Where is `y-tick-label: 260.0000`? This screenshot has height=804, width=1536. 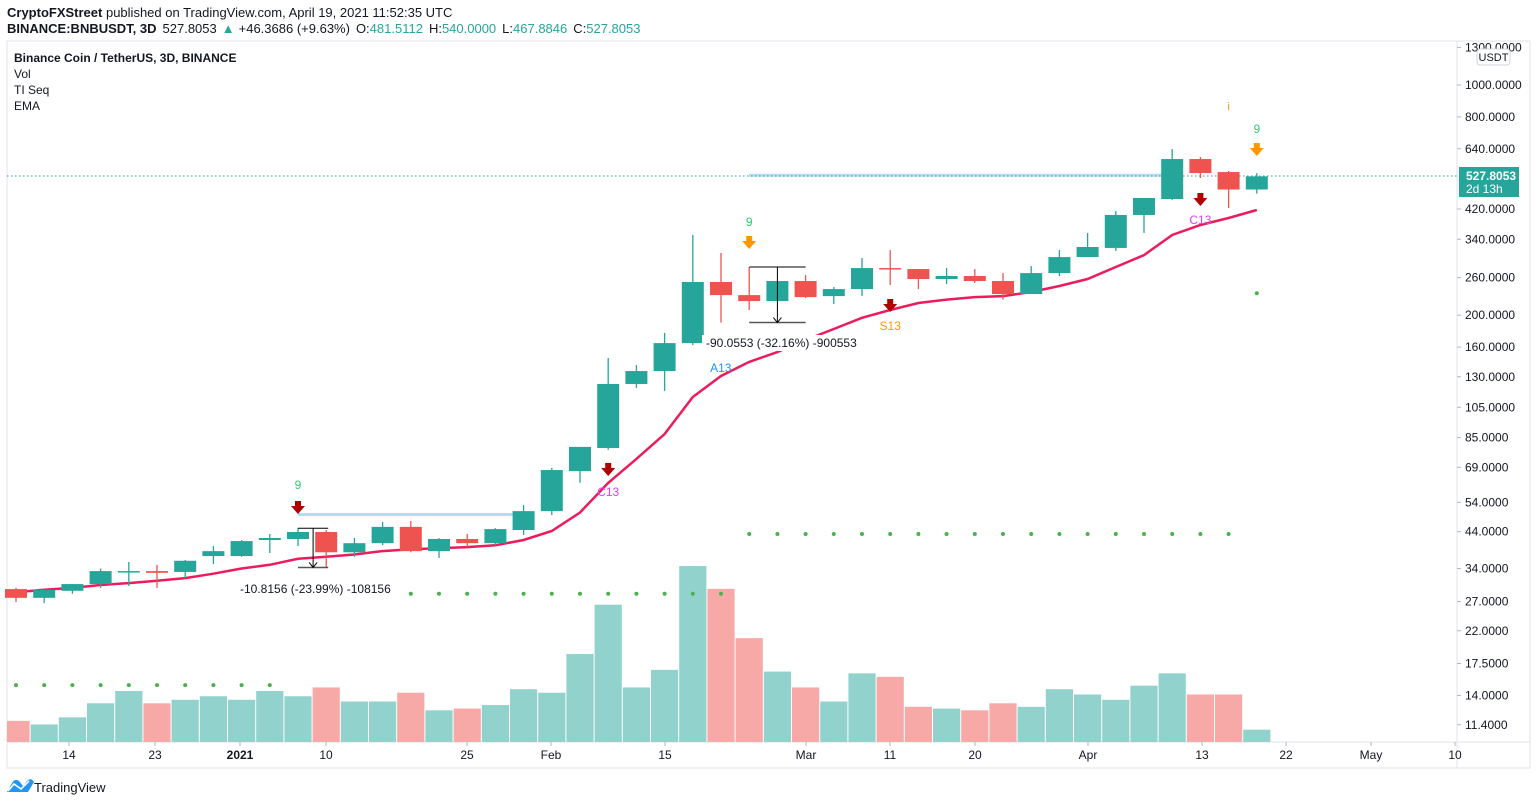 y-tick-label: 260.0000 is located at coordinates (1490, 278).